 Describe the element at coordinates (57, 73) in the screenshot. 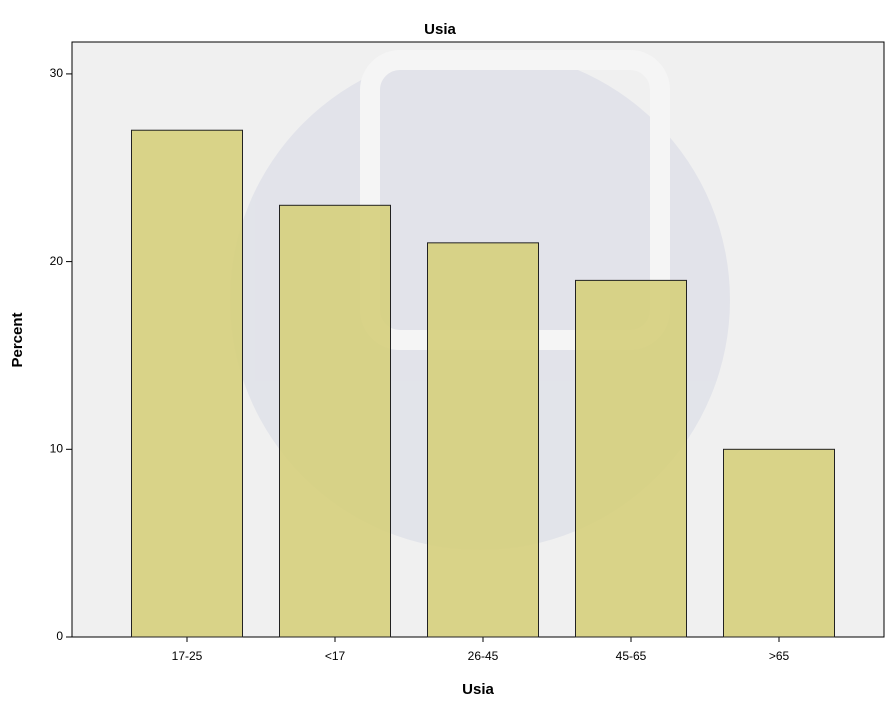

I see `y-tick-label: 30` at that location.